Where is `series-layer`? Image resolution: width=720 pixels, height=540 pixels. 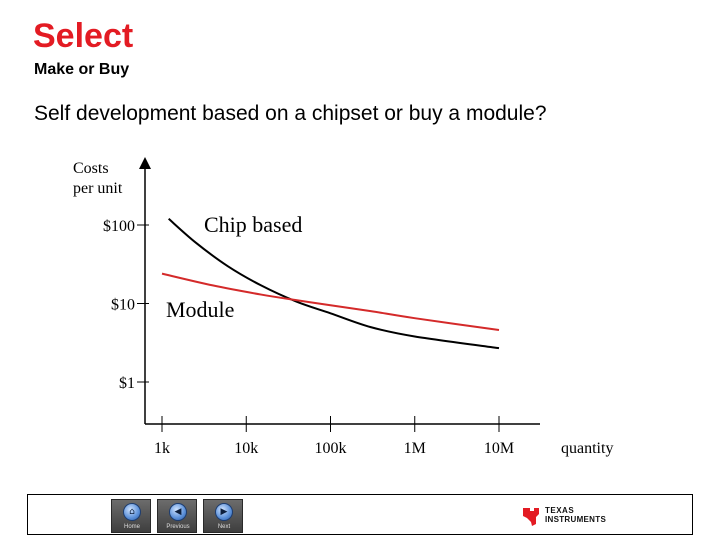
series-layer is located at coordinates (330, 284).